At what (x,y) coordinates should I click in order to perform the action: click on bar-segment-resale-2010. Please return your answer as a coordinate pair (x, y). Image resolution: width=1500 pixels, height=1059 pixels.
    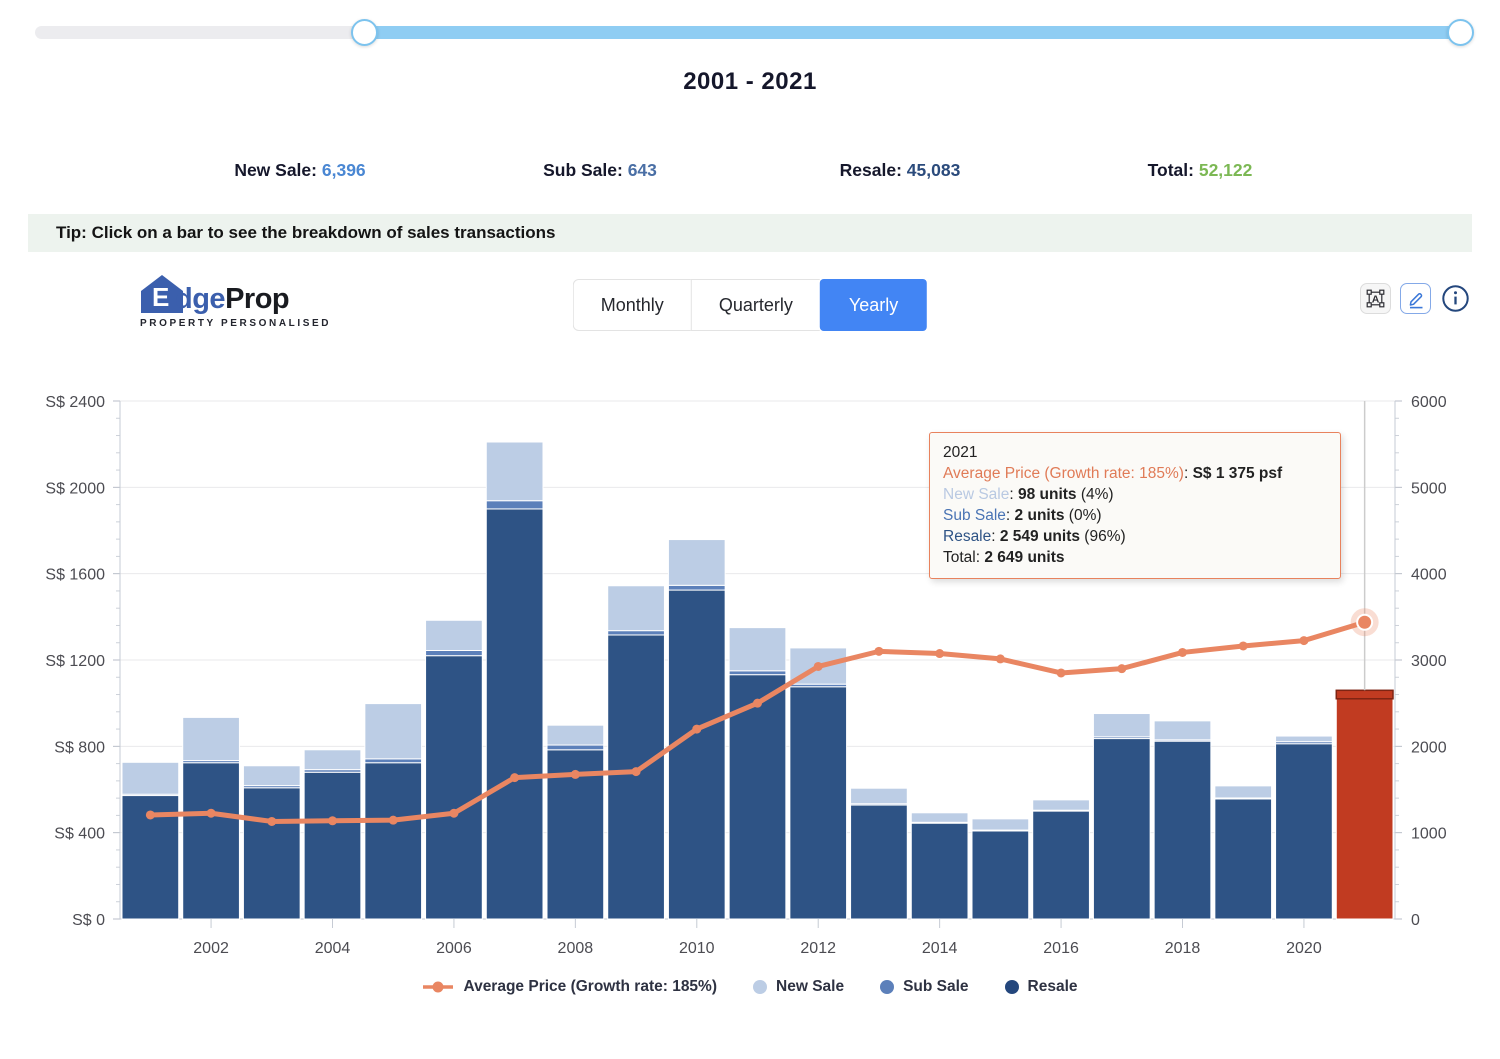
    Looking at the image, I should click on (696, 754).